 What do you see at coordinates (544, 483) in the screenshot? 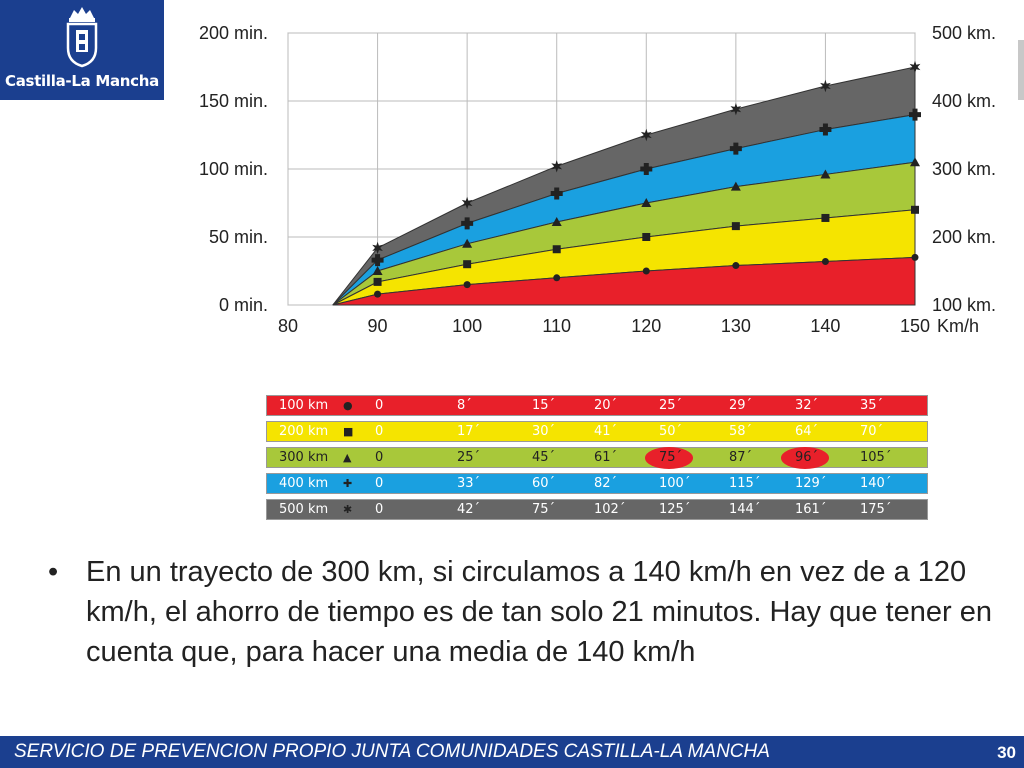
I see `table-cell: 60´` at bounding box center [544, 483].